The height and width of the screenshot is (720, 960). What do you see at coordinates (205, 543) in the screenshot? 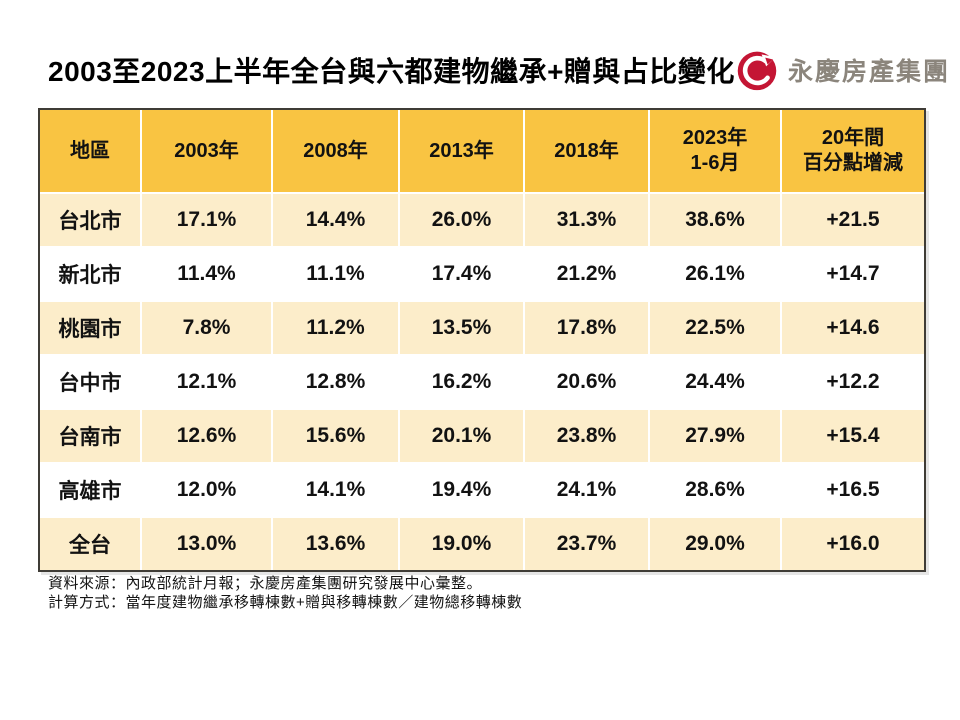
I see `value-cell: 13.0%` at bounding box center [205, 543].